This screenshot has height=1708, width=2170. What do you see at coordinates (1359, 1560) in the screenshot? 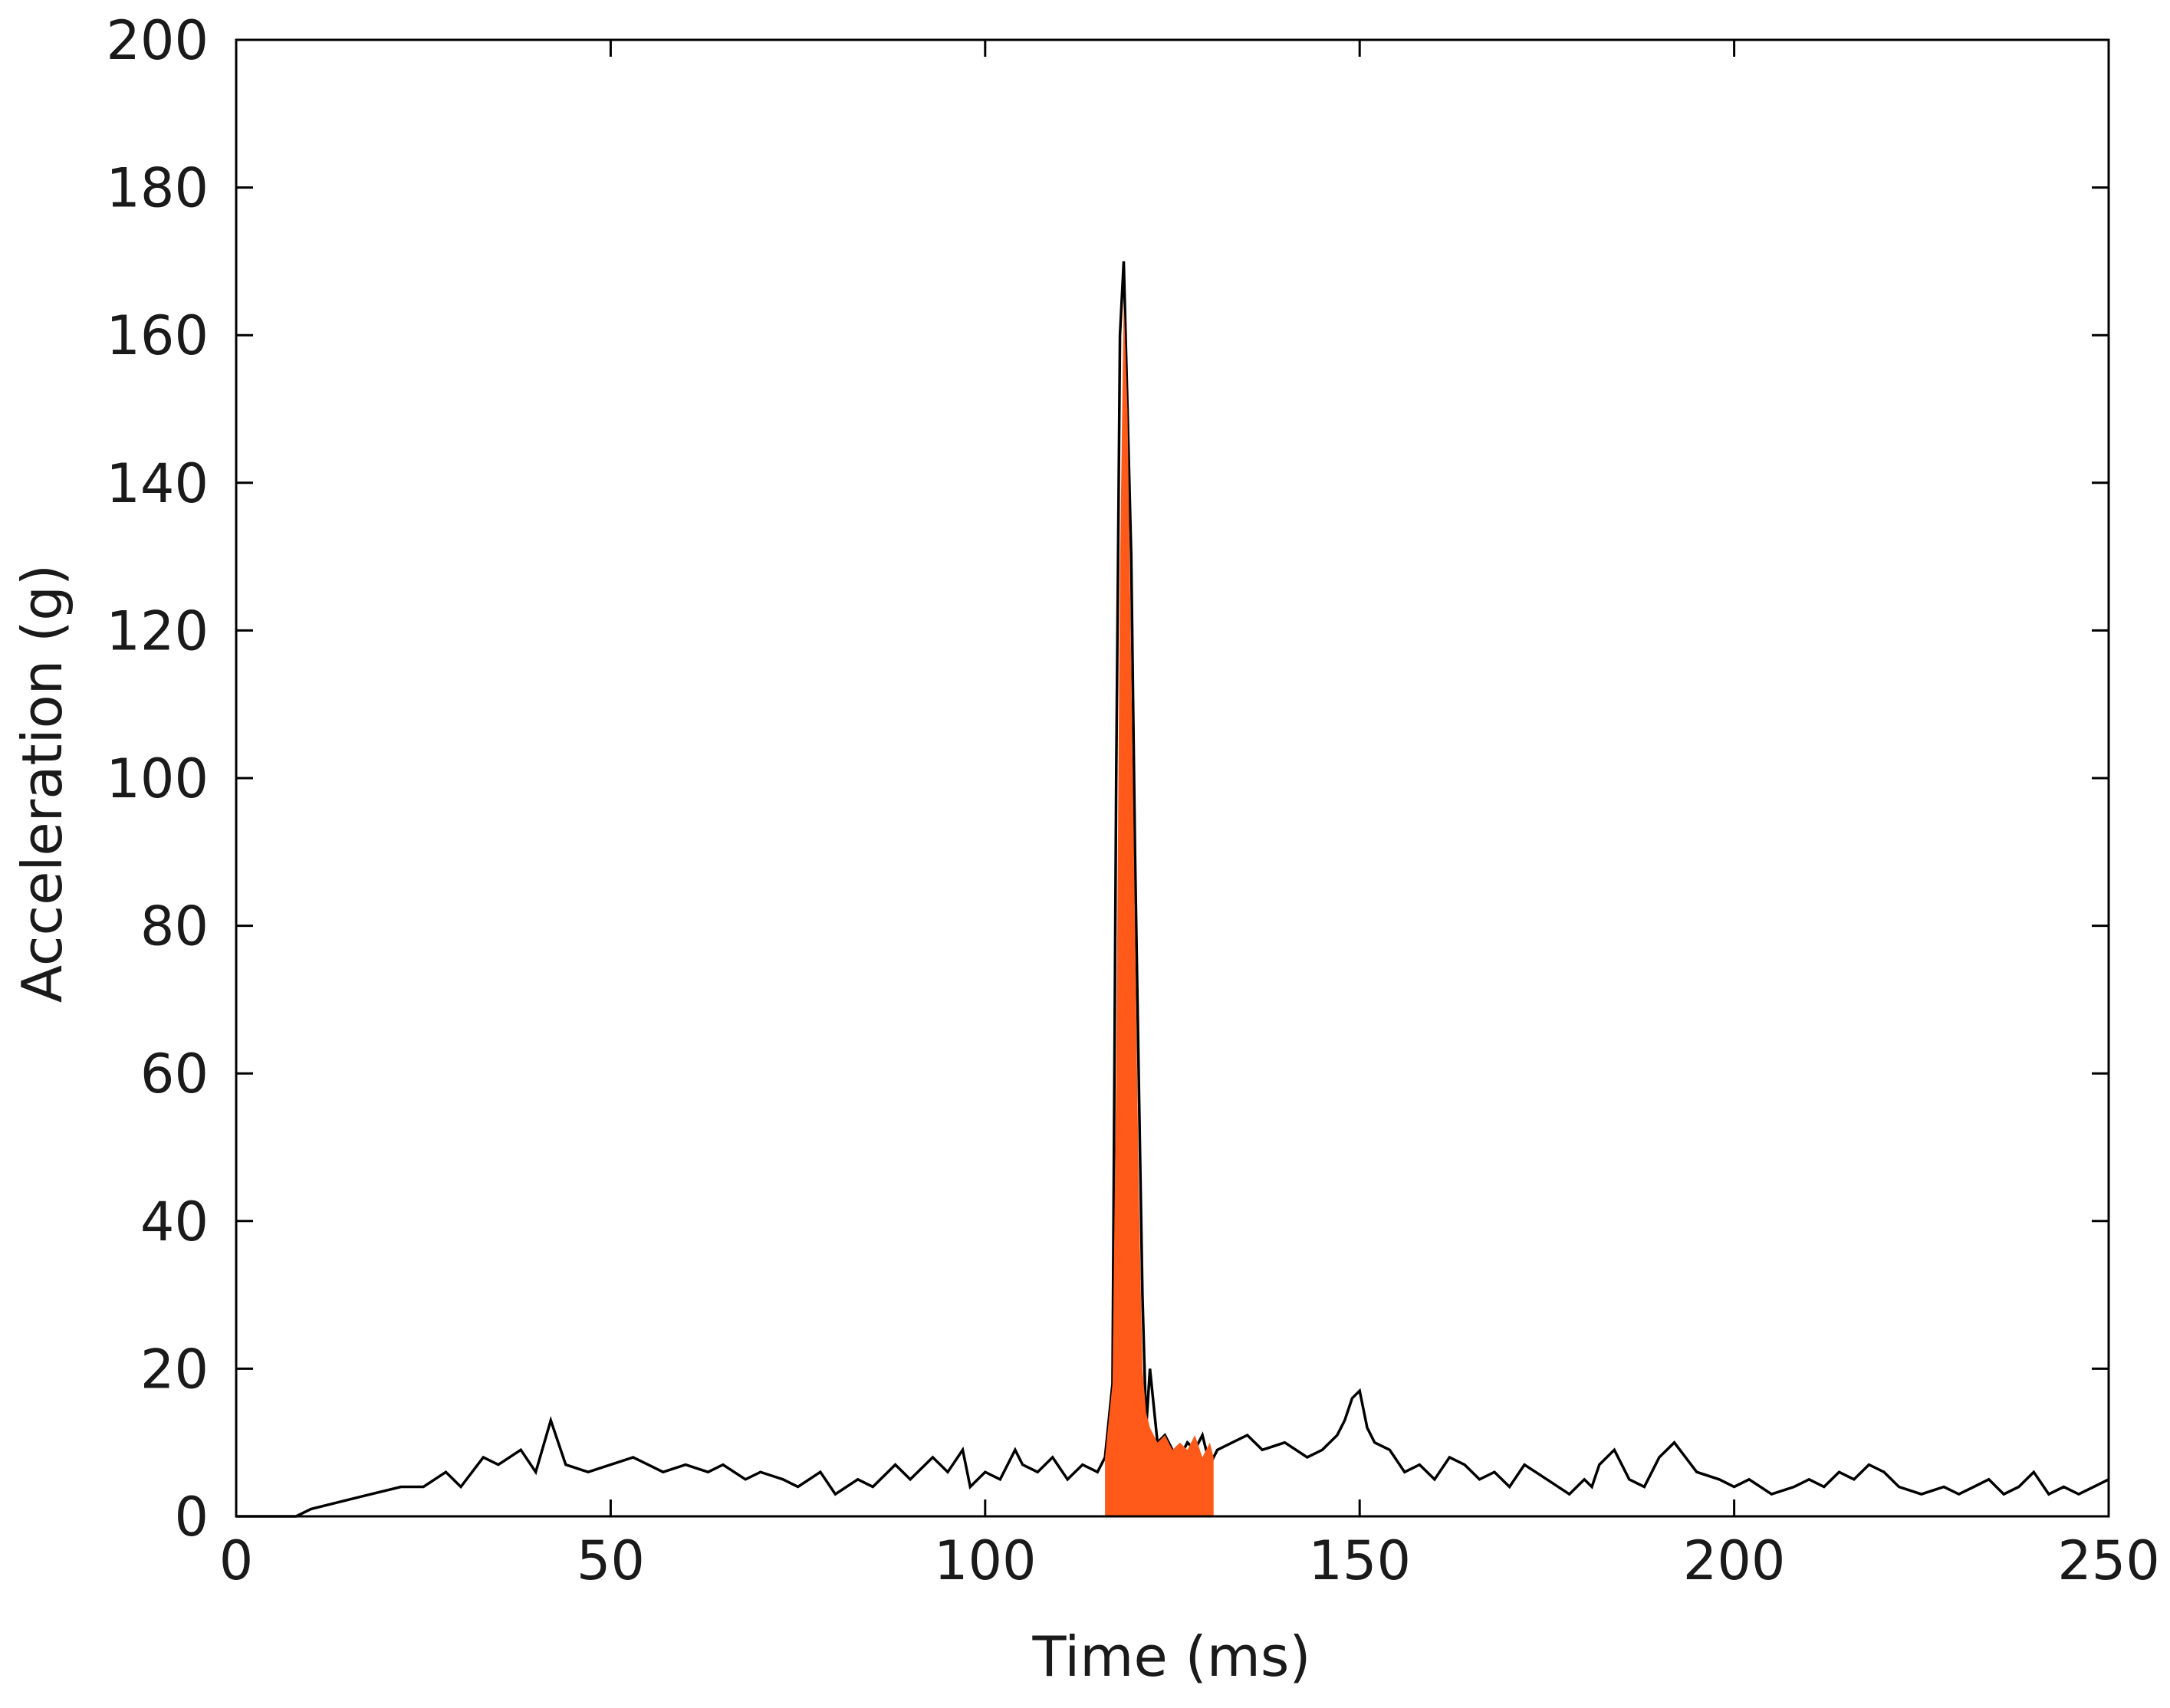
I see `x-tick-label: 150` at bounding box center [1359, 1560].